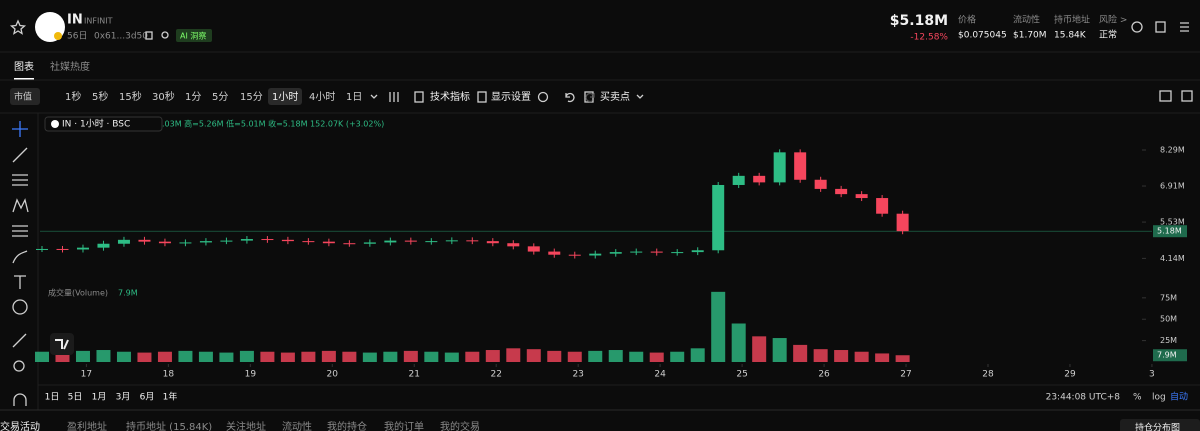 The height and width of the screenshot is (431, 1200). What do you see at coordinates (570, 97) in the screenshot?
I see `undo-icon` at bounding box center [570, 97].